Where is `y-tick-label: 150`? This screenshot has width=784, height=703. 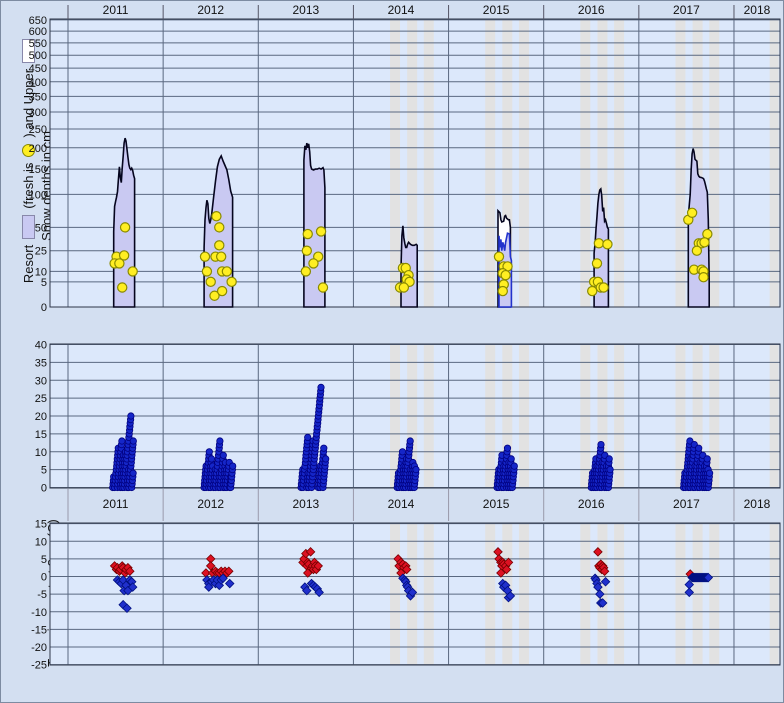 y-tick-label: 150 is located at coordinates (38, 170).